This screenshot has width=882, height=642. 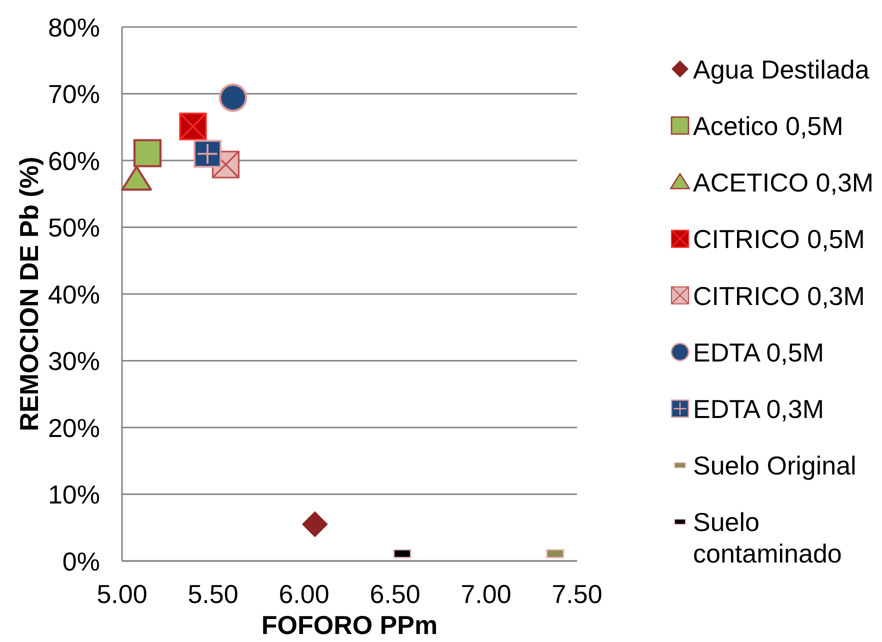 What do you see at coordinates (213, 594) in the screenshot?
I see `x-tick-label: 5.50` at bounding box center [213, 594].